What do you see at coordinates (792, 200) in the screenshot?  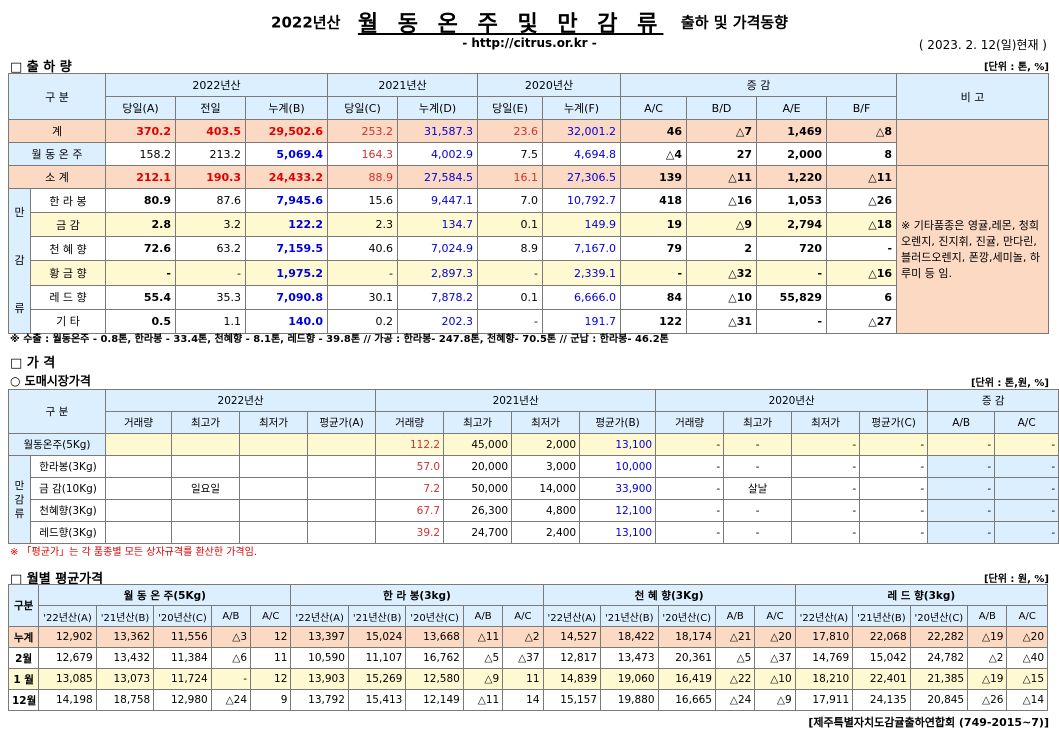 I see `table-cell: 1,053` at bounding box center [792, 200].